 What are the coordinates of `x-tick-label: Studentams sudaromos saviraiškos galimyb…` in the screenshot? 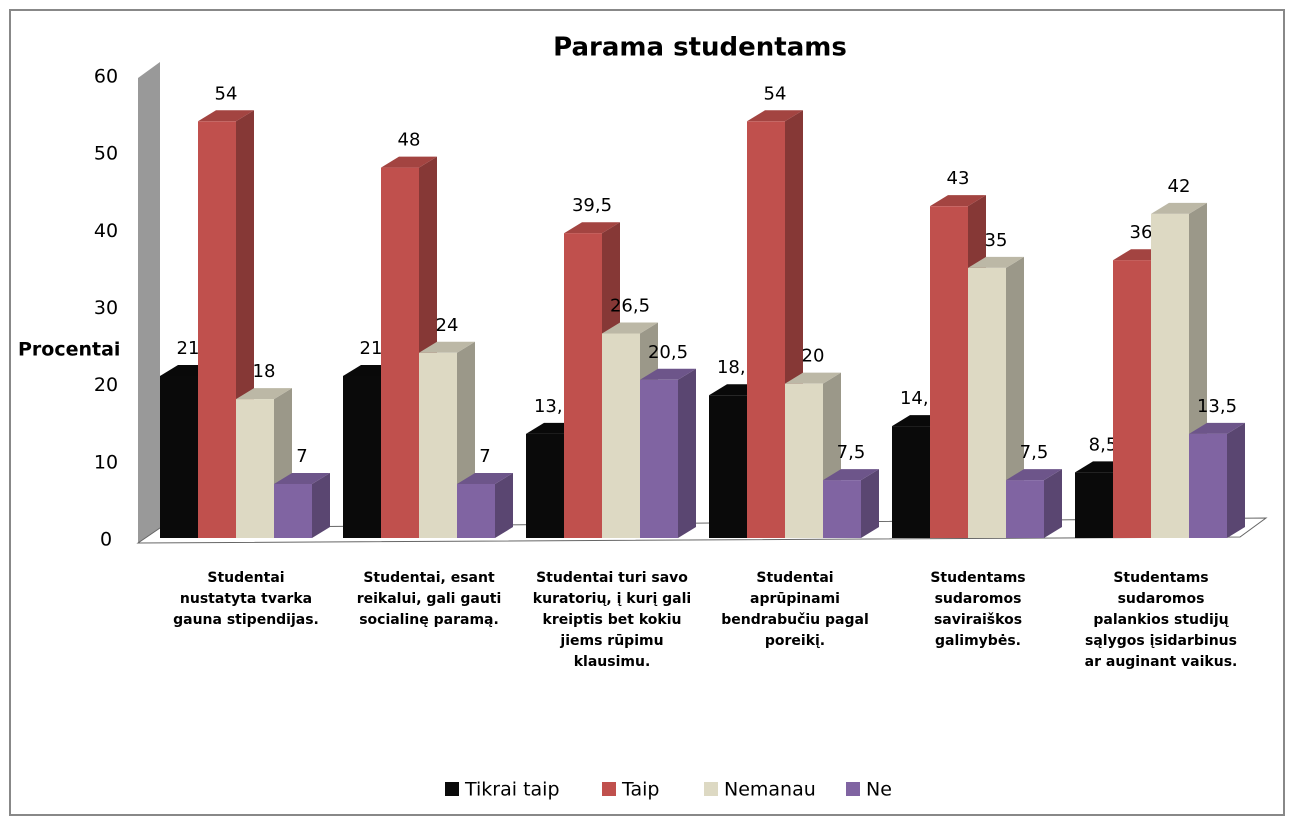 It's located at (978, 609).